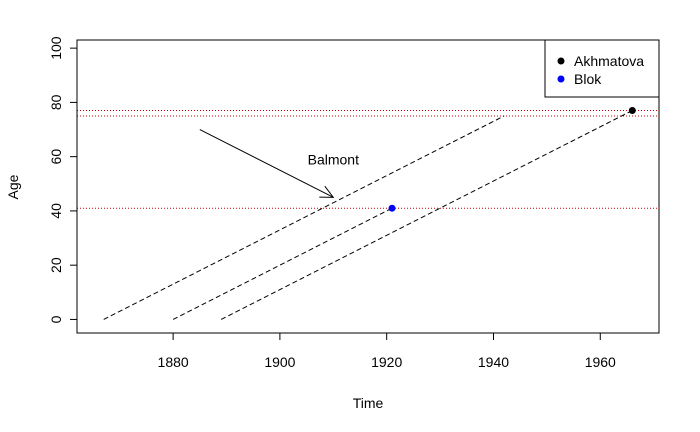 This screenshot has height=432, width=700. Describe the element at coordinates (588, 79) in the screenshot. I see `legend-label: Blok` at that location.